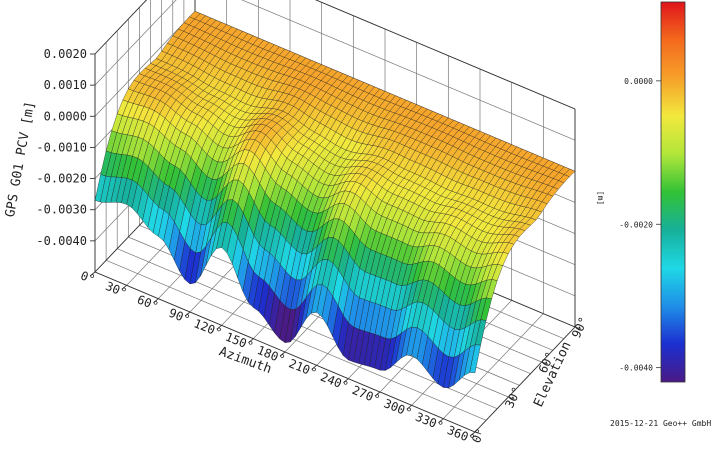 This screenshot has height=449, width=720. What do you see at coordinates (660, 423) in the screenshot?
I see `credit-text: 2015-12-21 Geo++ GmbH` at bounding box center [660, 423].